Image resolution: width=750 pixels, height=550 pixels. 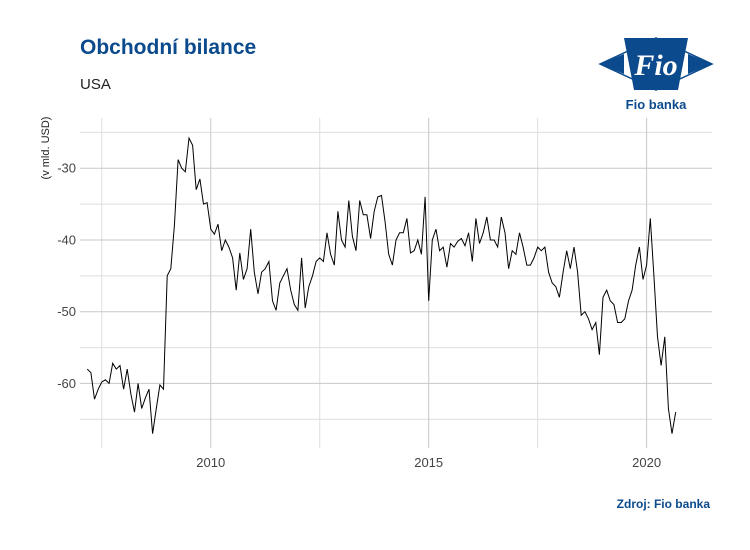 What do you see at coordinates (210, 462) in the screenshot?
I see `x-tick-label: 2010` at bounding box center [210, 462].